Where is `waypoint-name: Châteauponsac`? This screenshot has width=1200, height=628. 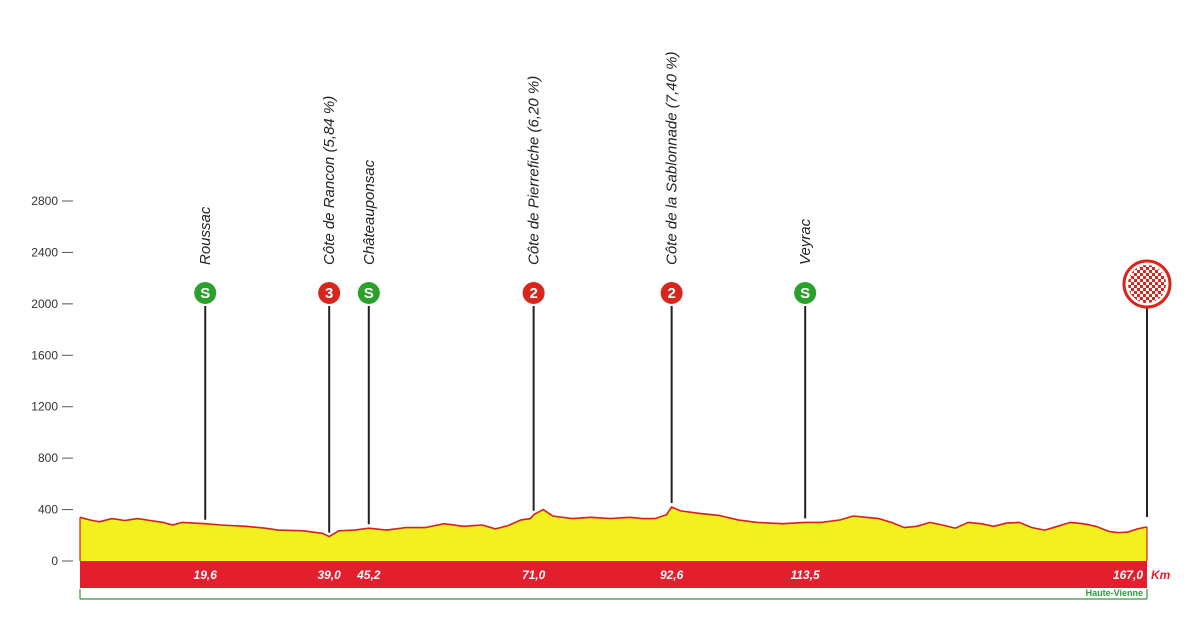 waypoint-name: Châteauponsac is located at coordinates (369, 212).